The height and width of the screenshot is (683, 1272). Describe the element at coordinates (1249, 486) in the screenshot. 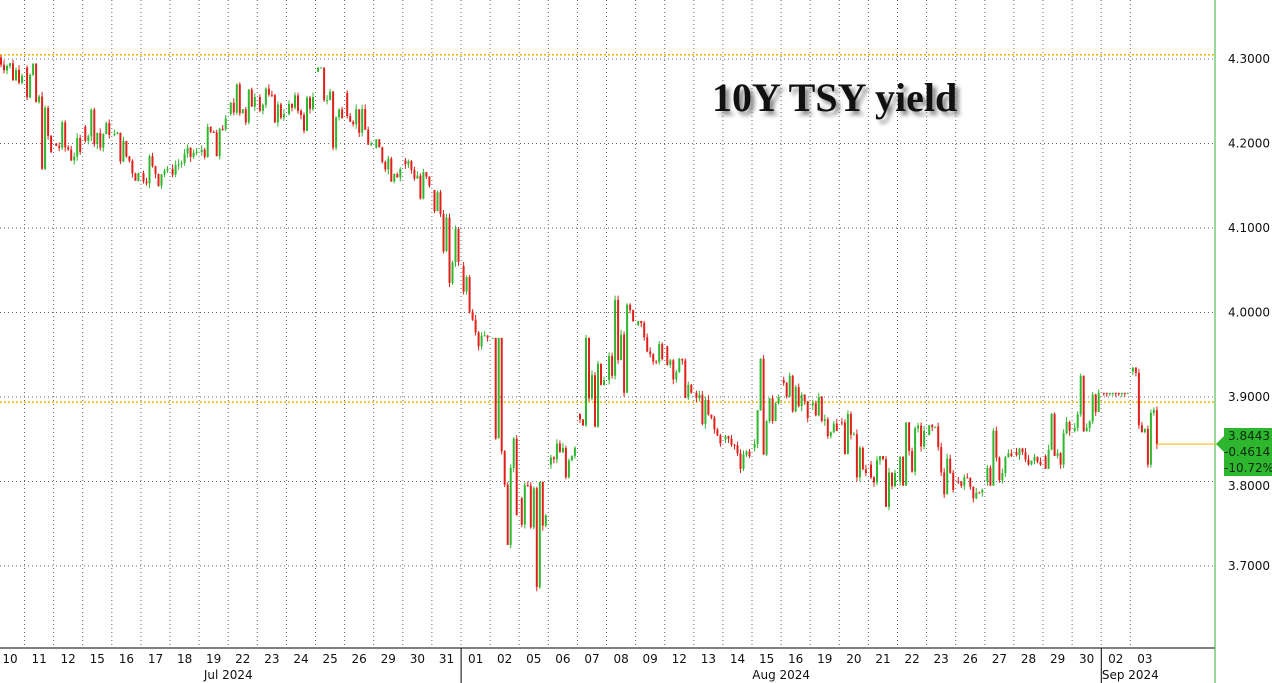

I see `y-tick-label: 3.8000` at that location.